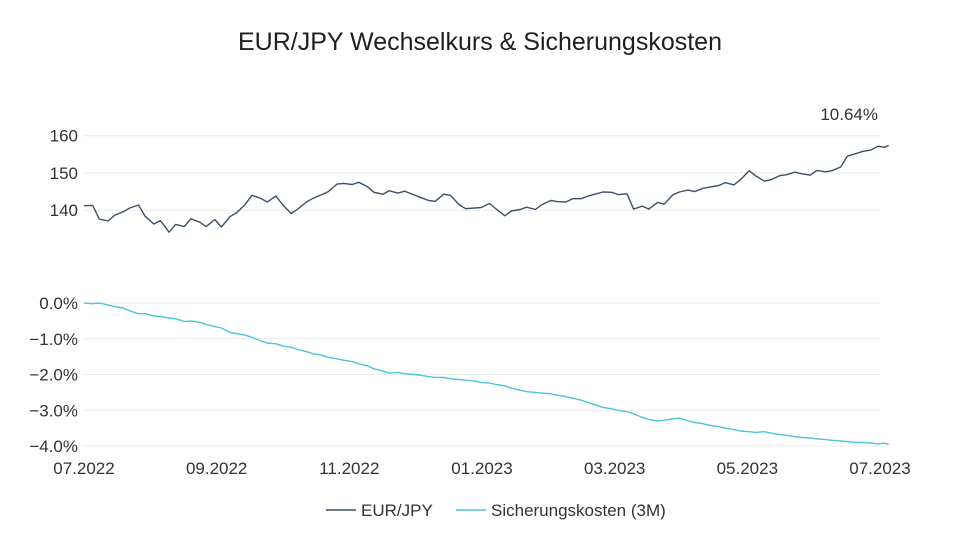  Describe the element at coordinates (53, 339) in the screenshot. I see `bottom-y-tick-label: −1.0%` at that location.